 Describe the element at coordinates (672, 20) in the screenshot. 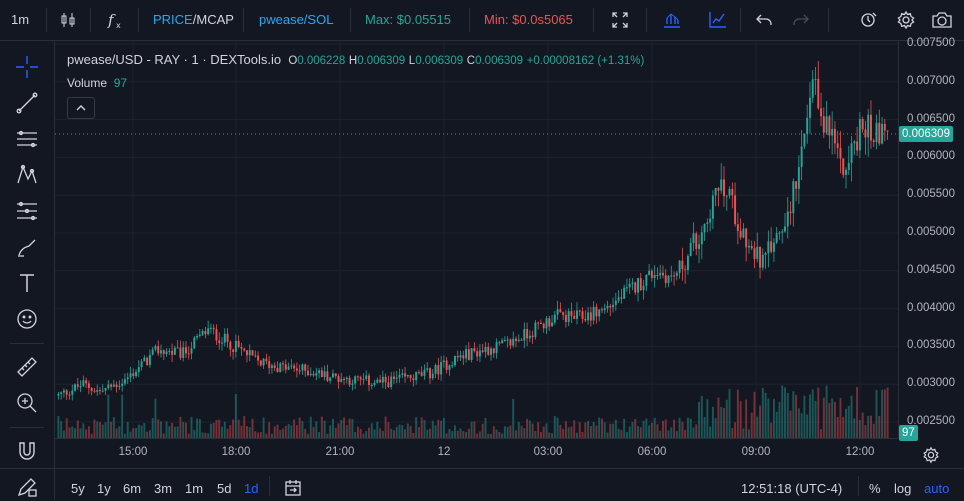

I see `bar-chart-icon` at that location.